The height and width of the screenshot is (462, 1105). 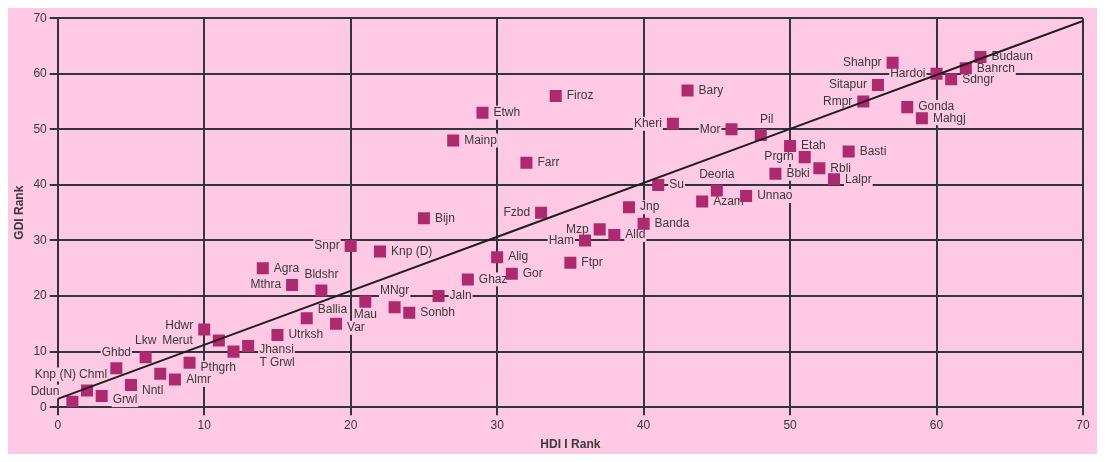 What do you see at coordinates (518, 256) in the screenshot?
I see `annotation: Alig` at bounding box center [518, 256].